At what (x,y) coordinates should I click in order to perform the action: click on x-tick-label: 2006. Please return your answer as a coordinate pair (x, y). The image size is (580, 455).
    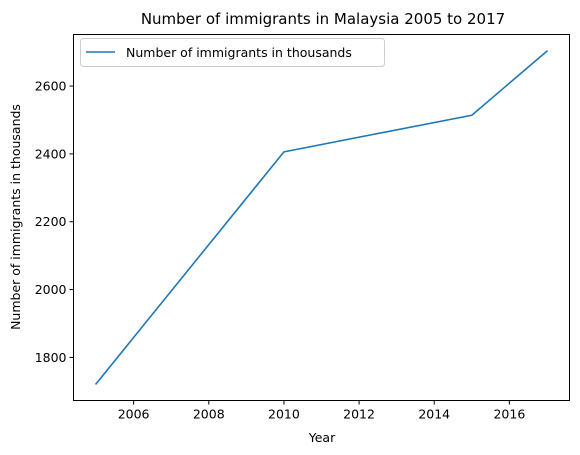
    Looking at the image, I should click on (134, 414).